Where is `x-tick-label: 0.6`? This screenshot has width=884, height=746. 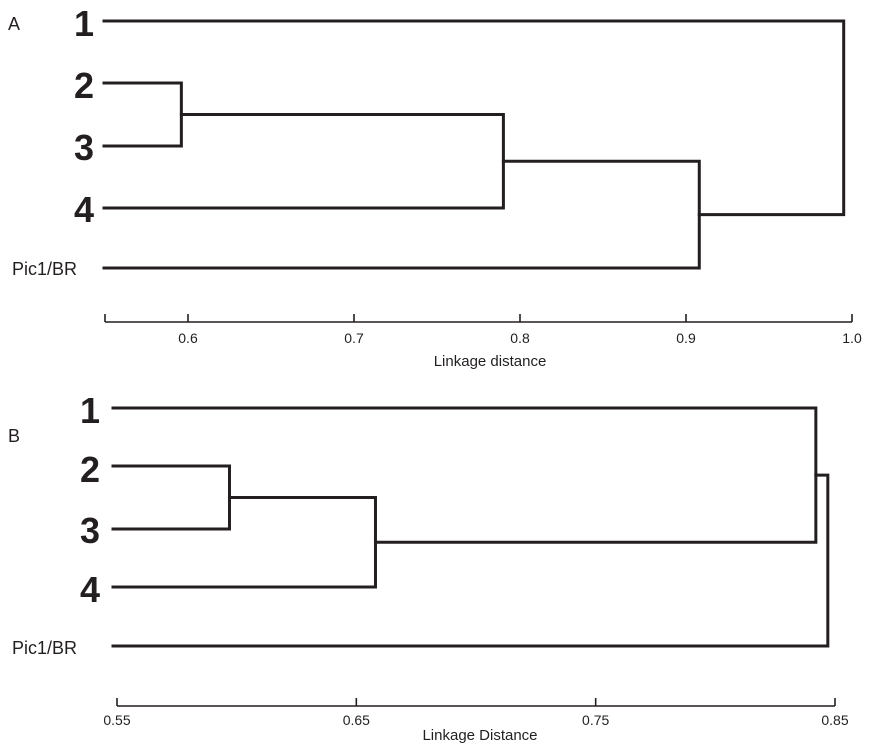 x-tick-label: 0.6 is located at coordinates (188, 338).